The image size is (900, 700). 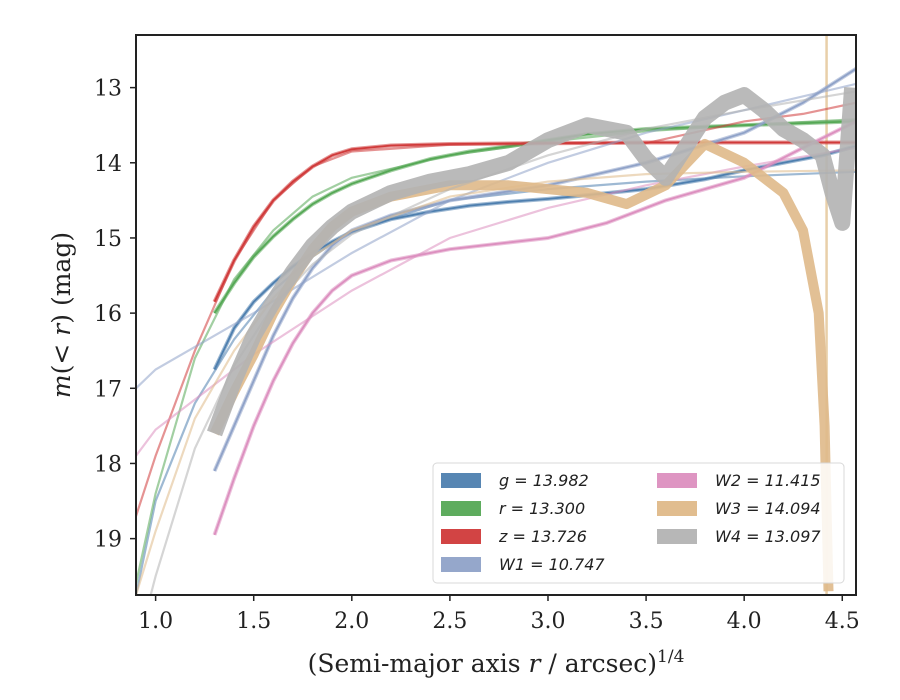 I want to click on legend-item: z = 13.726, so click(x=514, y=536).